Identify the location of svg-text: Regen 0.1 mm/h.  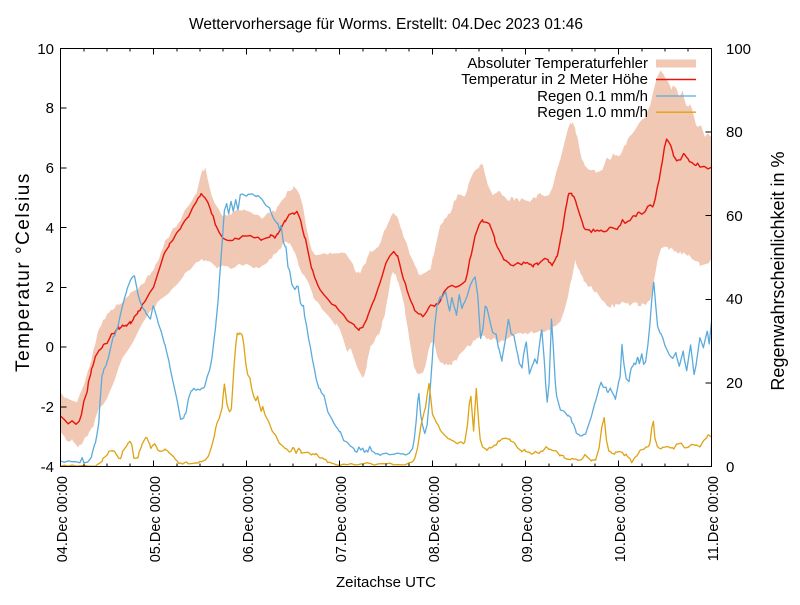
(592, 96).